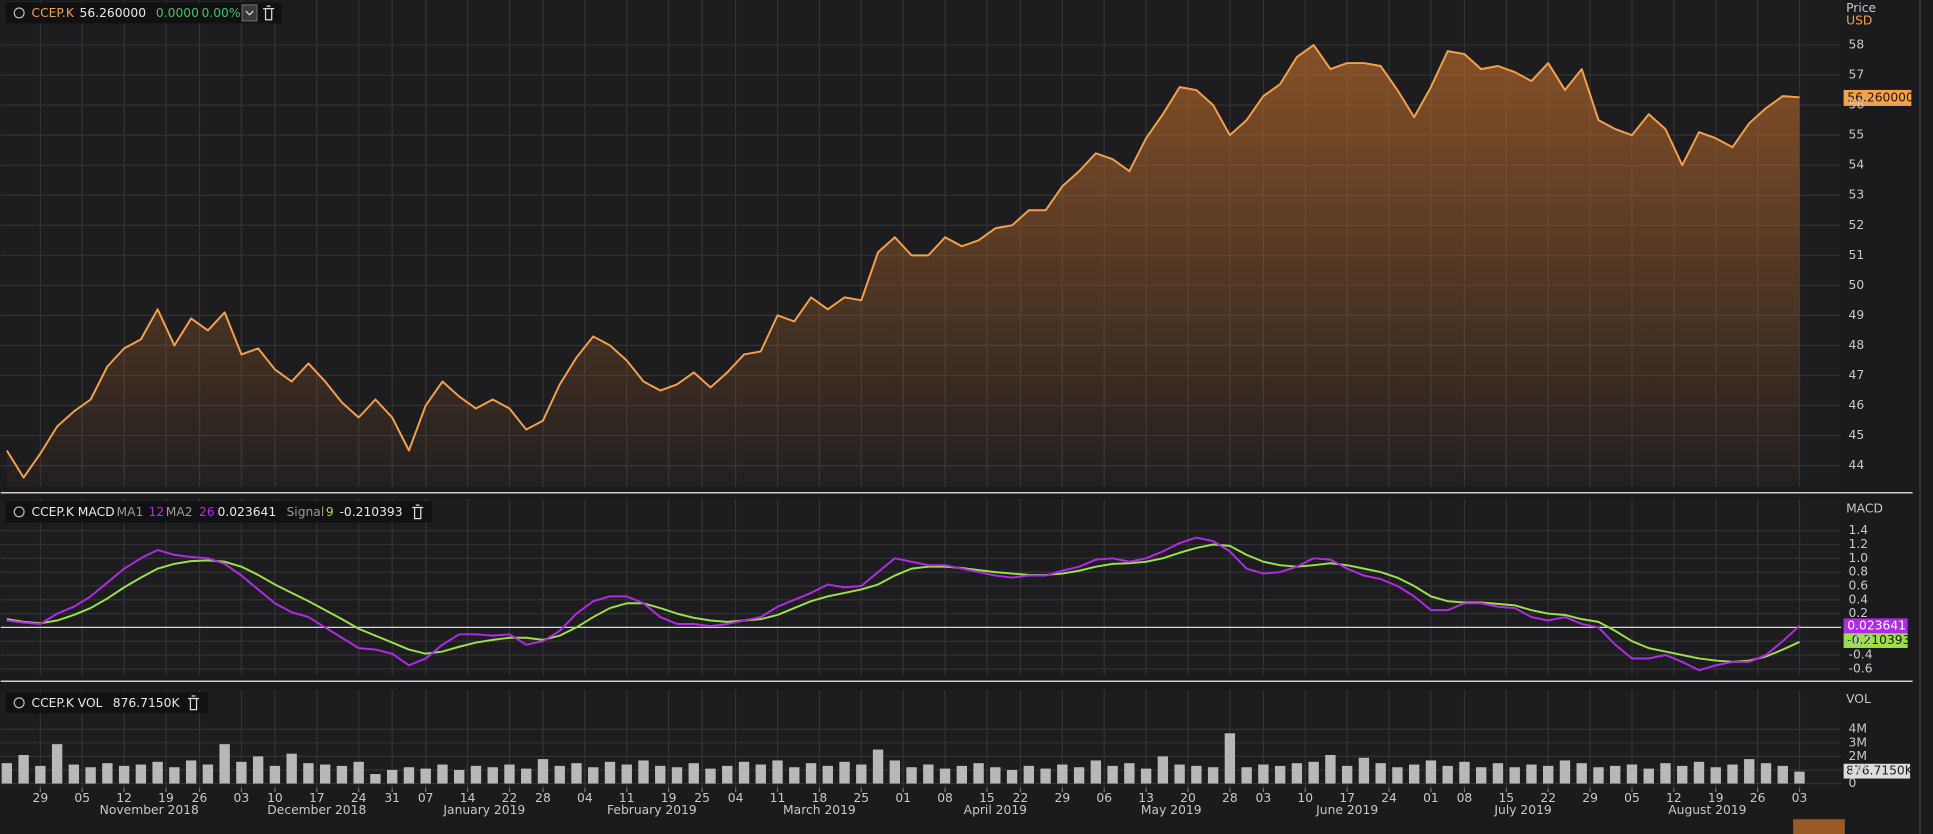  I want to click on x-tick-label: 28, so click(1230, 798).